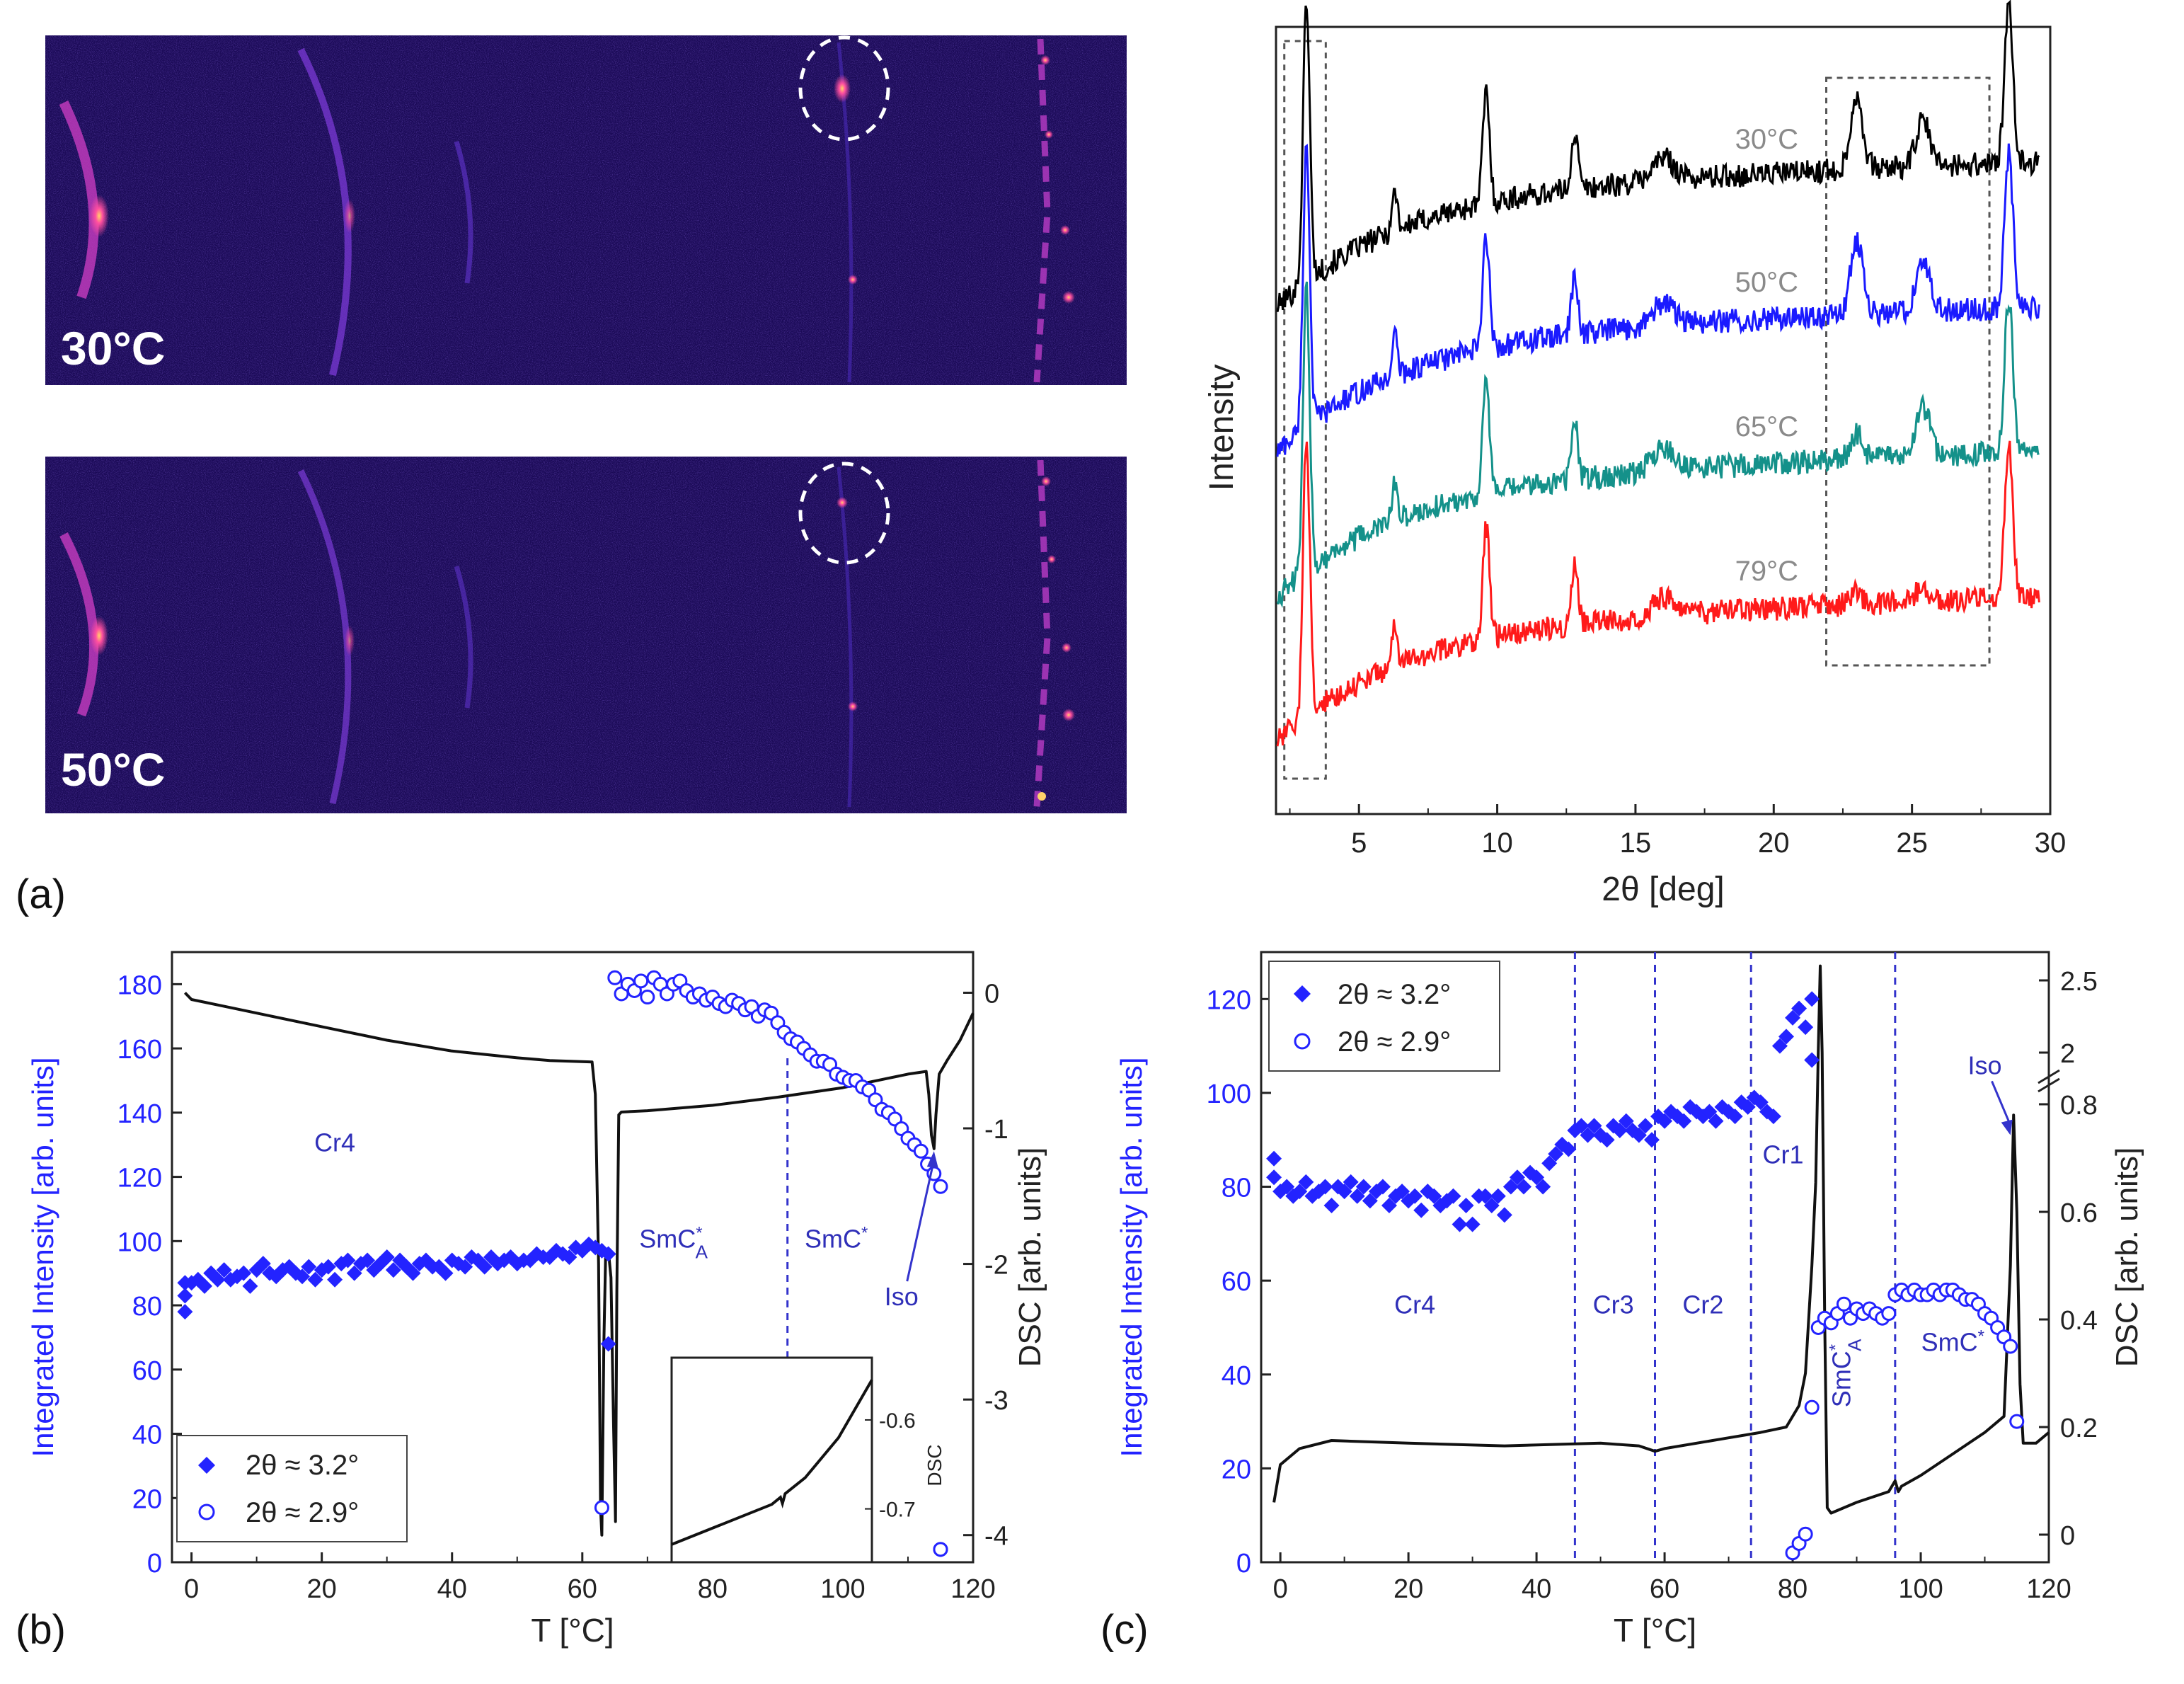 The image size is (2184, 1684). Describe the element at coordinates (1236, 1282) in the screenshot. I see `y-tick-label: 60` at that location.